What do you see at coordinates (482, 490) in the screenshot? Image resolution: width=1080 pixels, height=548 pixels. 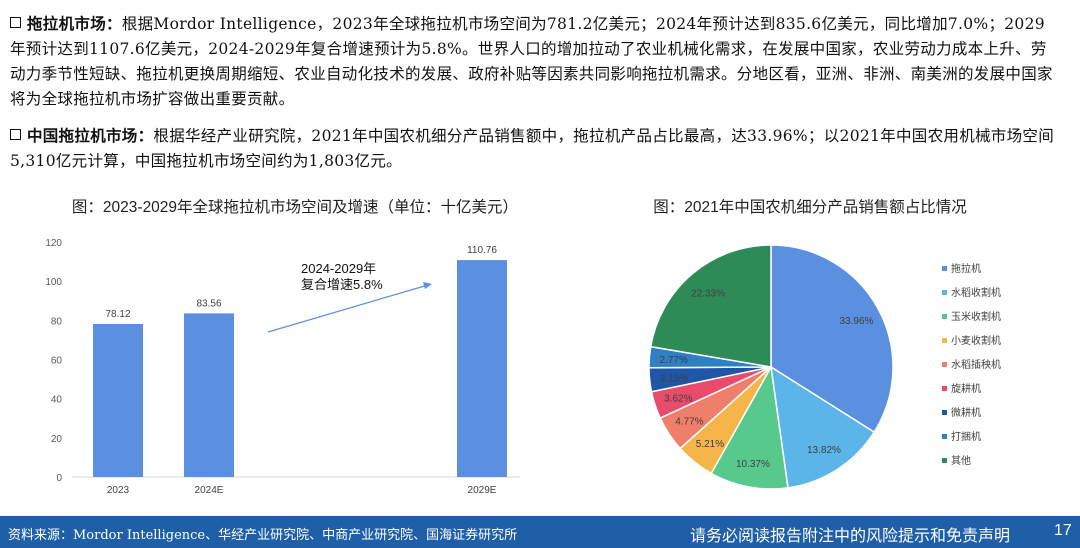 I see `x-tick-label: 2029E` at bounding box center [482, 490].